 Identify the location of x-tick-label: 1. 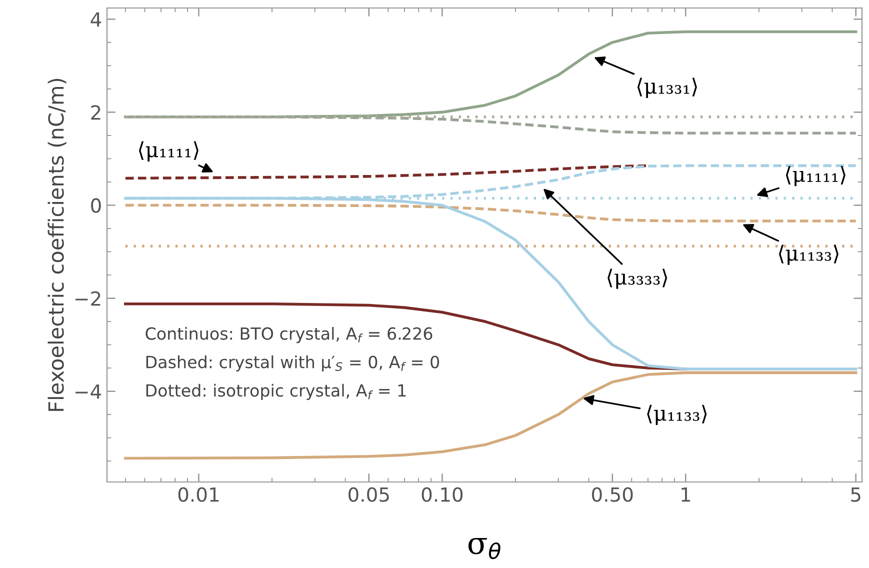
(686, 494).